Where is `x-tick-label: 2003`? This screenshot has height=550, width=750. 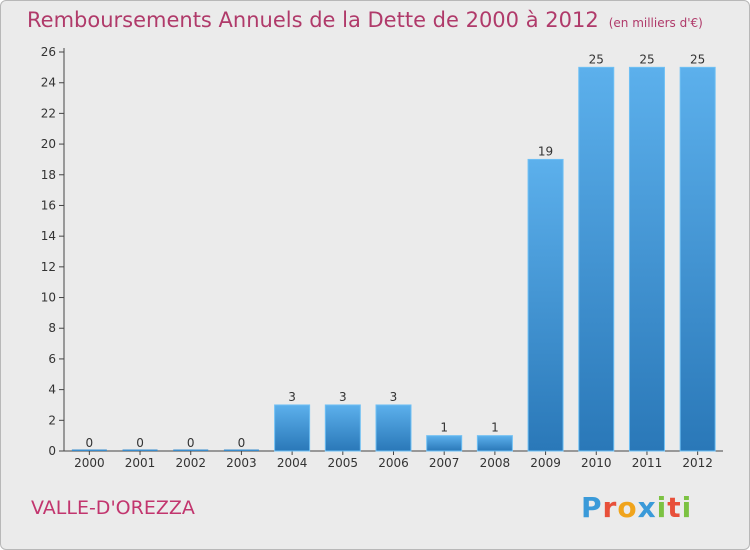
x-tick-label: 2003 is located at coordinates (241, 463).